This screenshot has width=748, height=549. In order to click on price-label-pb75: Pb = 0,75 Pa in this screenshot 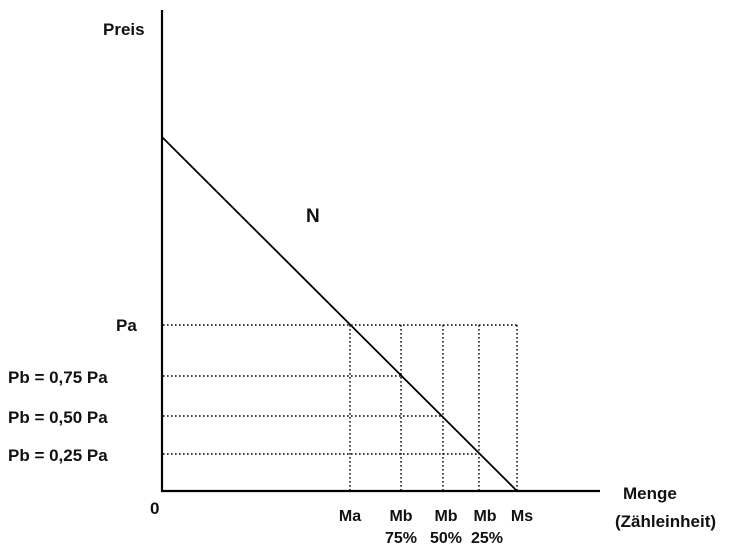, I will do `click(58, 377)`.